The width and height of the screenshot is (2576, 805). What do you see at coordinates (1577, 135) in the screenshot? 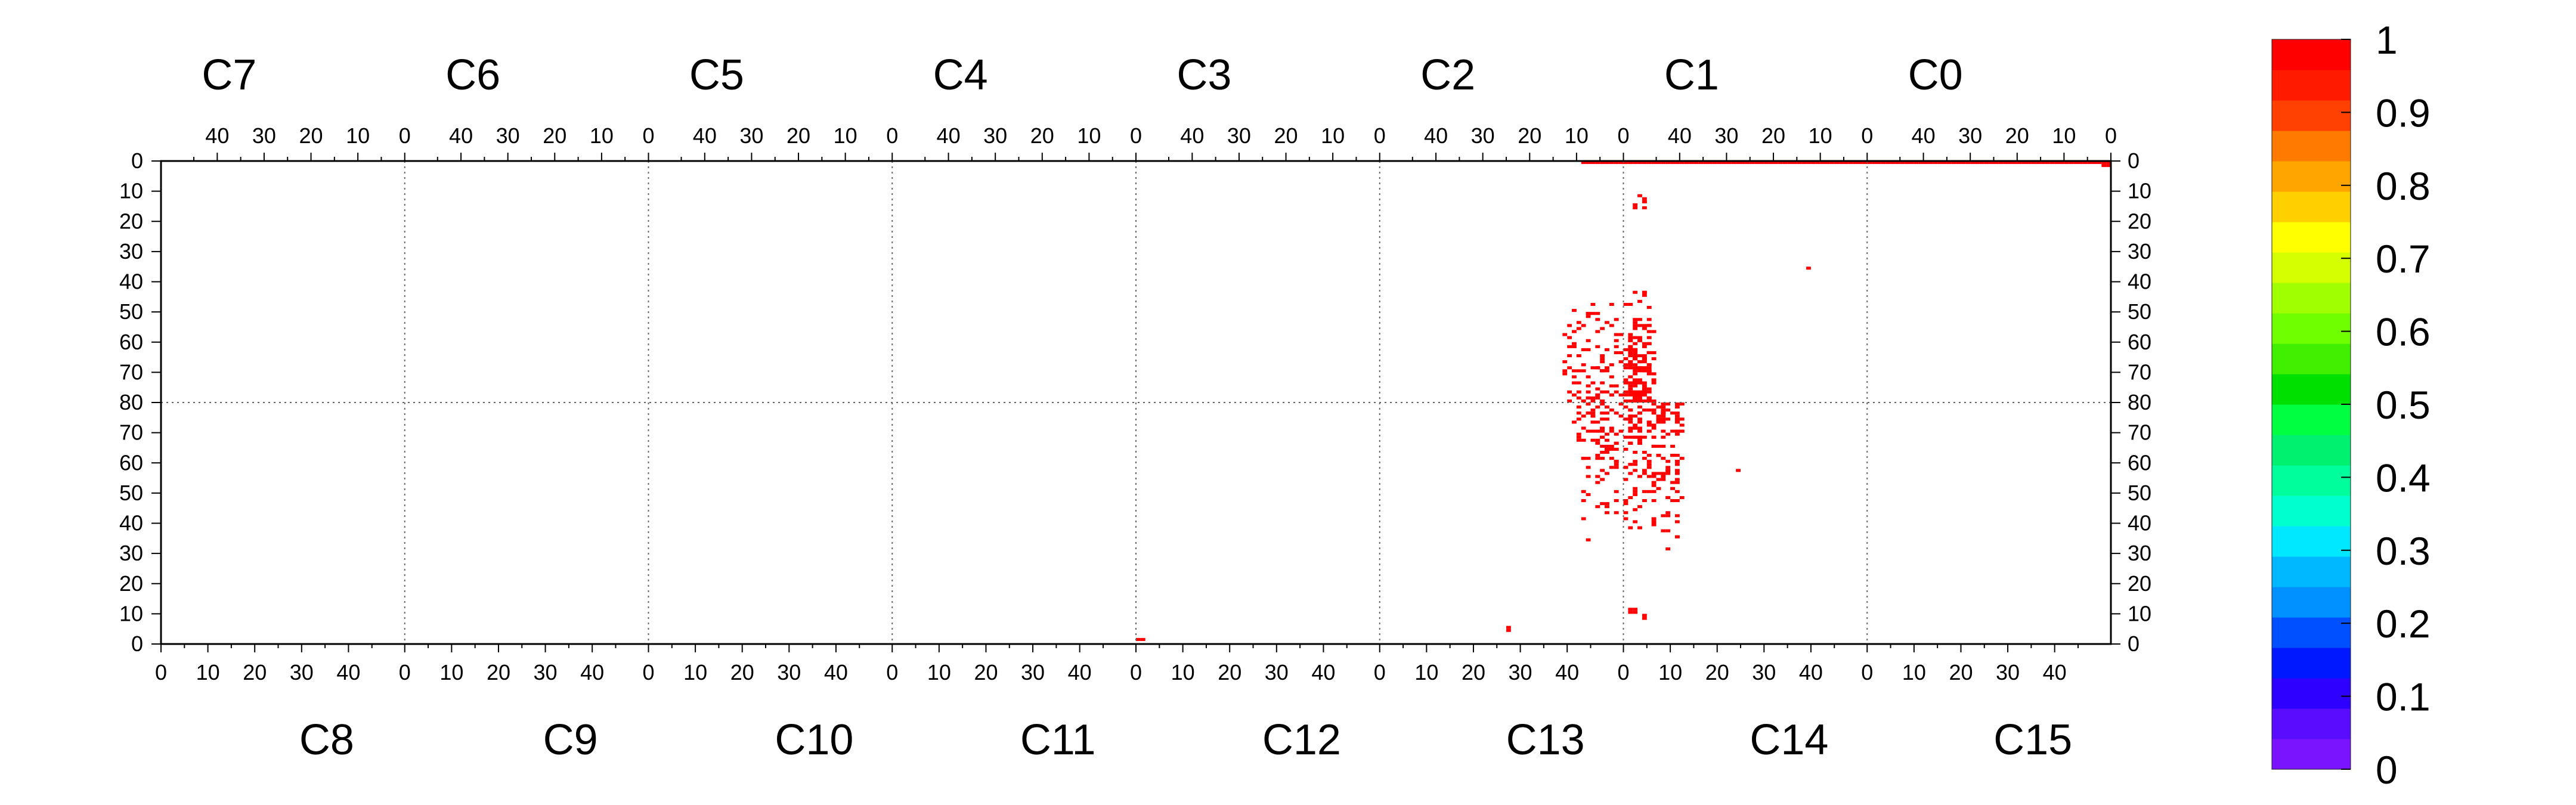
I see `top-col-tick-label: 10` at bounding box center [1577, 135].